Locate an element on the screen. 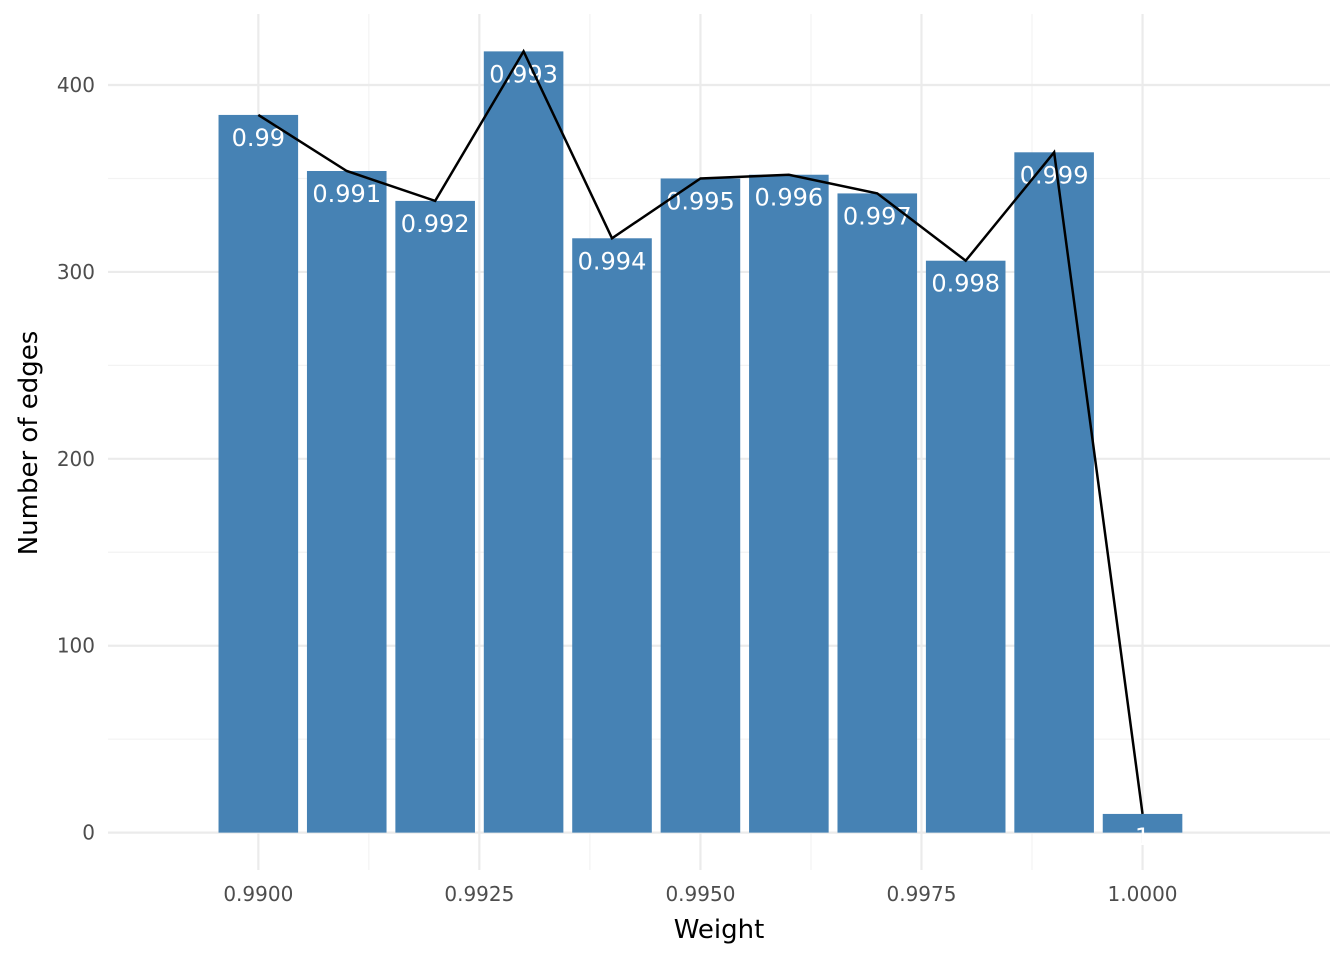 This screenshot has width=1344, height=960. y-axis-title: Number of edges is located at coordinates (29, 443).